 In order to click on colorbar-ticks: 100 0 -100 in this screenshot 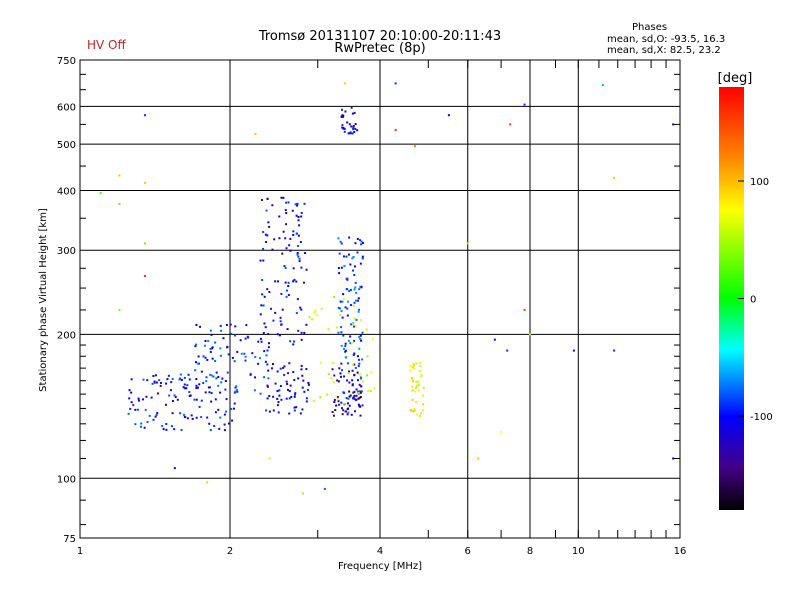, I will do `click(755, 300)`.